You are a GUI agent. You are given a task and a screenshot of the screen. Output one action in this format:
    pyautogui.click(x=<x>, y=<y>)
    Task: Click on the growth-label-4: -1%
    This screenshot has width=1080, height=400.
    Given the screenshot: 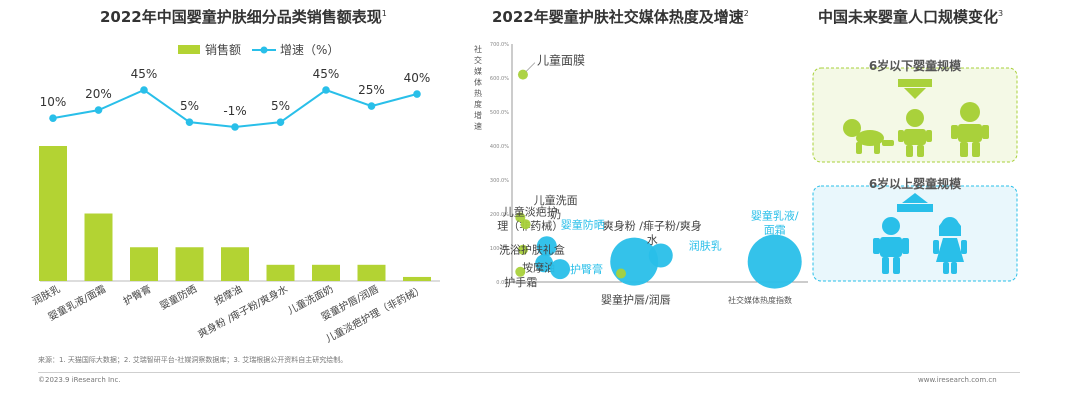 What is the action you would take?
    pyautogui.click(x=234, y=111)
    